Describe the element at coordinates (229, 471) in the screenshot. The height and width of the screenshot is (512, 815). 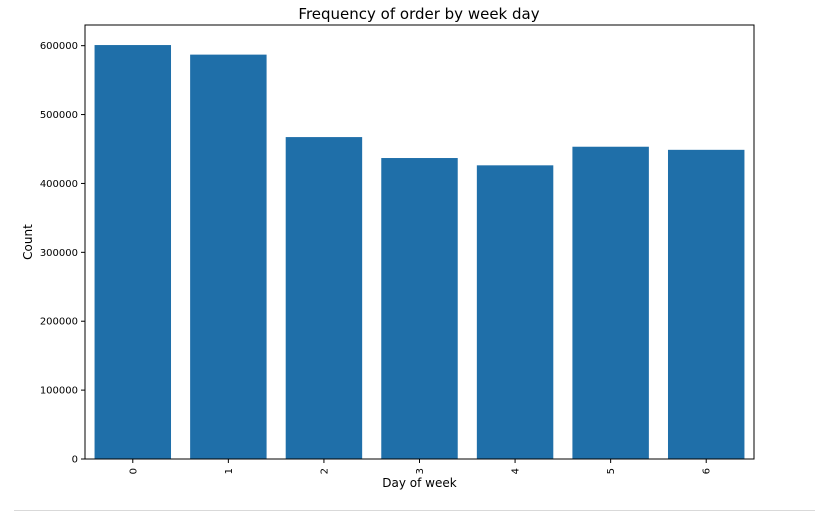
I see `x-tick-label: 1` at that location.